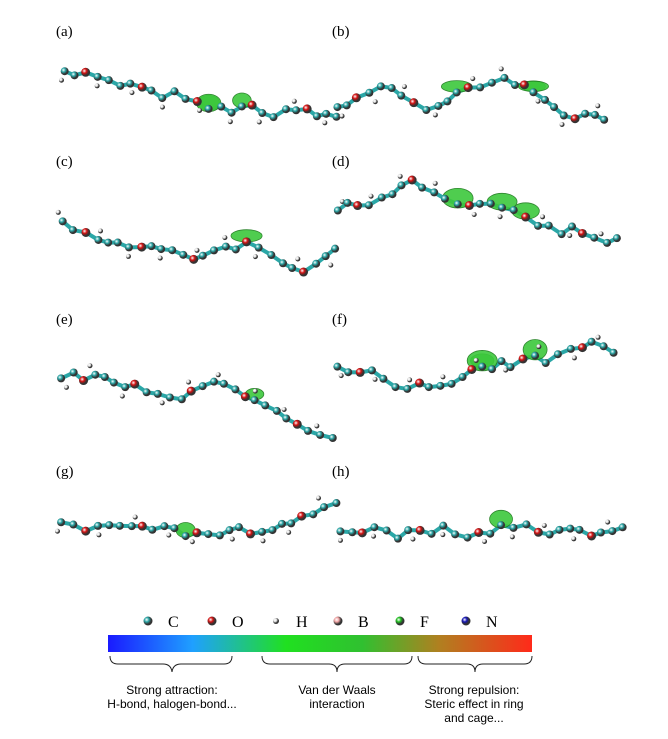 The image size is (668, 739). Describe the element at coordinates (474, 690) in the screenshot. I see `caption: Strong repulsion:` at that location.